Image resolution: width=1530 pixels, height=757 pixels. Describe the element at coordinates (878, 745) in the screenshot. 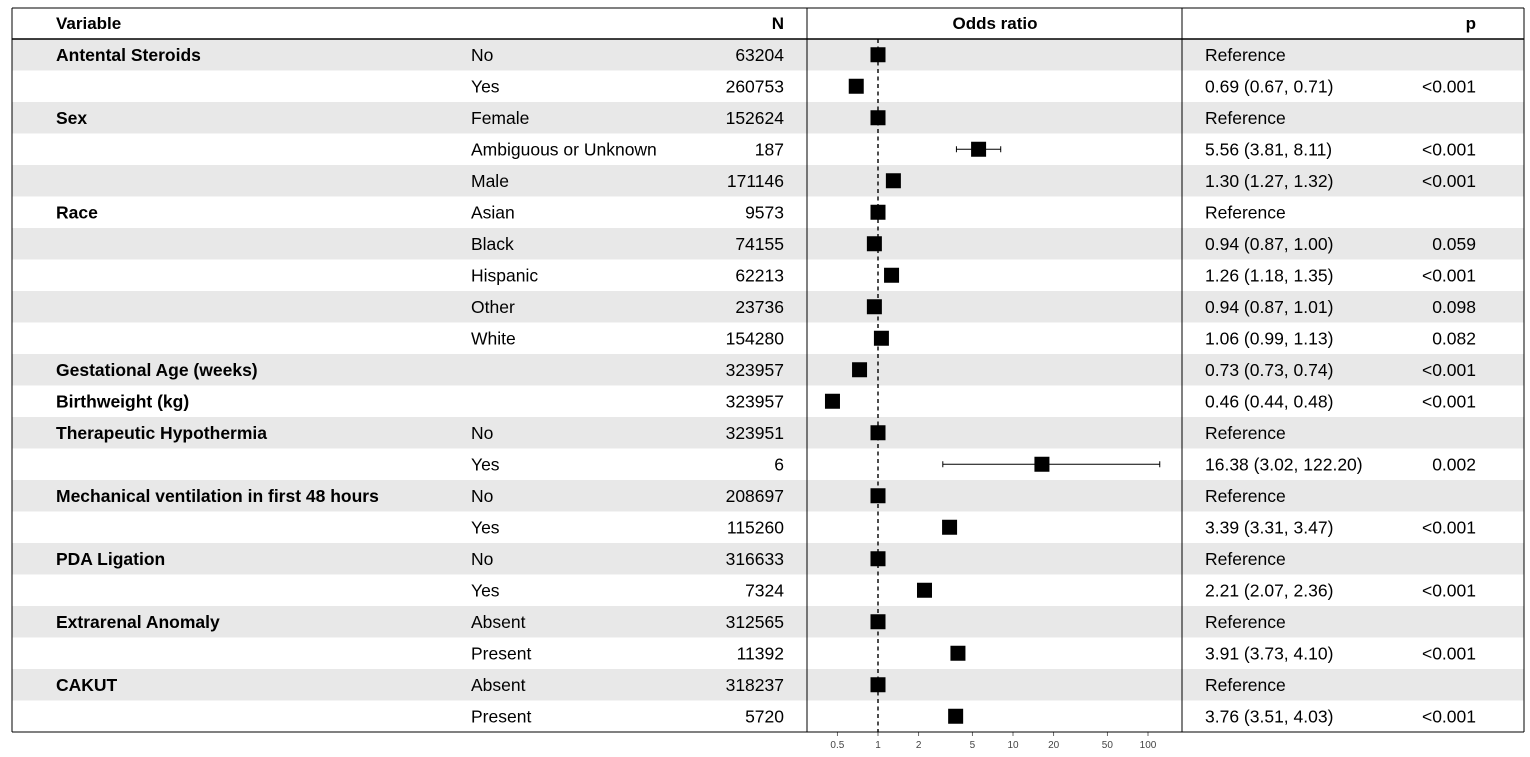

I see `x-tick-label: 1` at that location.